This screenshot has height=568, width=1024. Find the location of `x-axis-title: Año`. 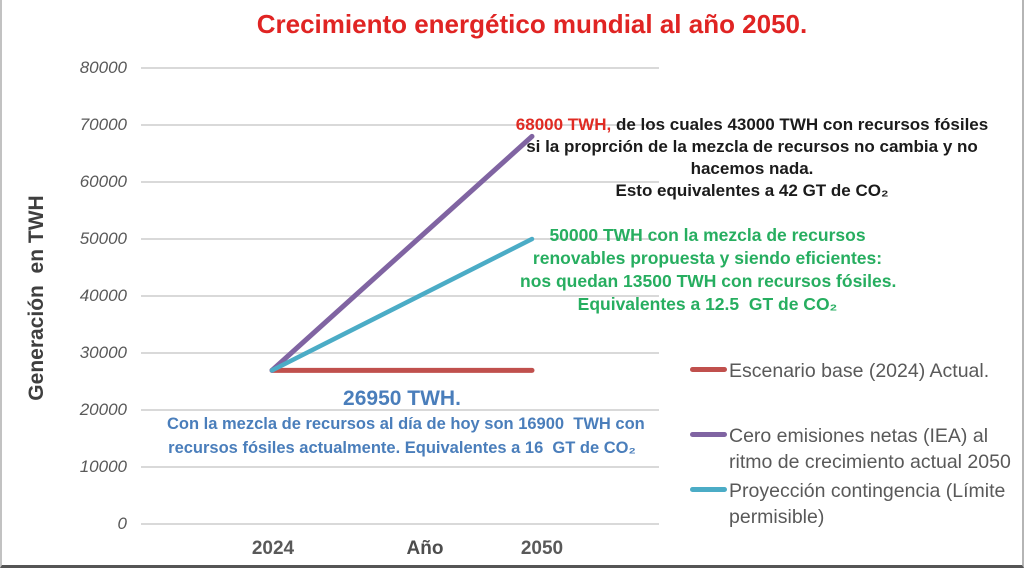

x-axis-title: Año is located at coordinates (425, 548).